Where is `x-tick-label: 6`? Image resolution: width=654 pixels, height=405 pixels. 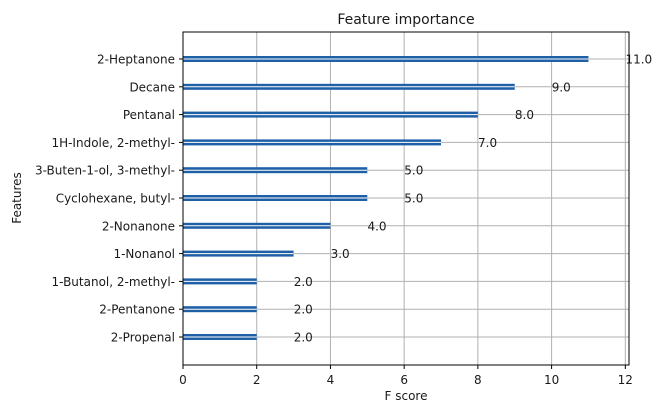
x-tick-label: 6 is located at coordinates (404, 380).